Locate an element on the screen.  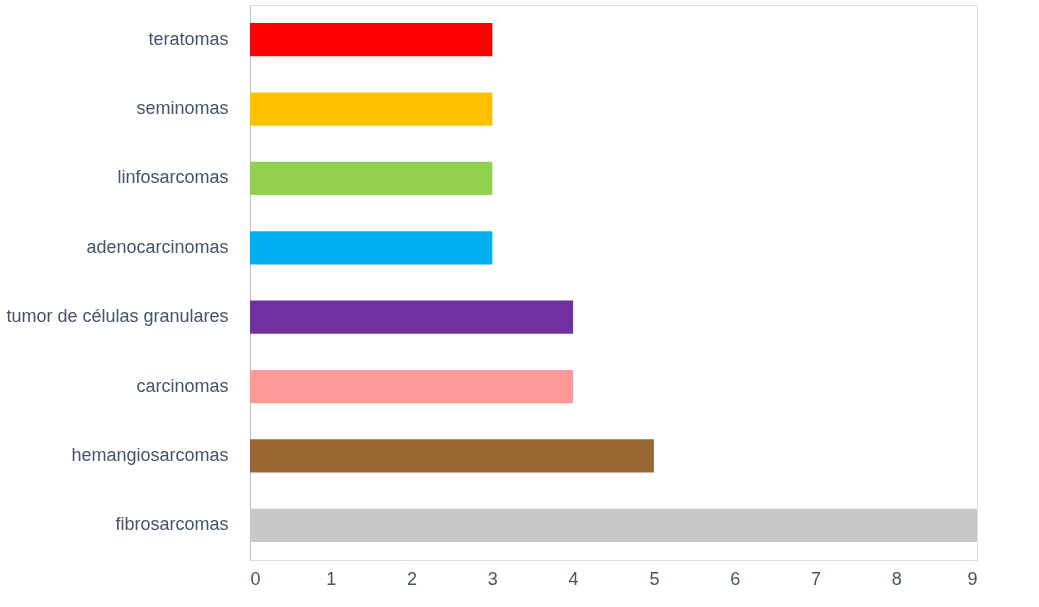
x-tick-label: 3 is located at coordinates (492, 578).